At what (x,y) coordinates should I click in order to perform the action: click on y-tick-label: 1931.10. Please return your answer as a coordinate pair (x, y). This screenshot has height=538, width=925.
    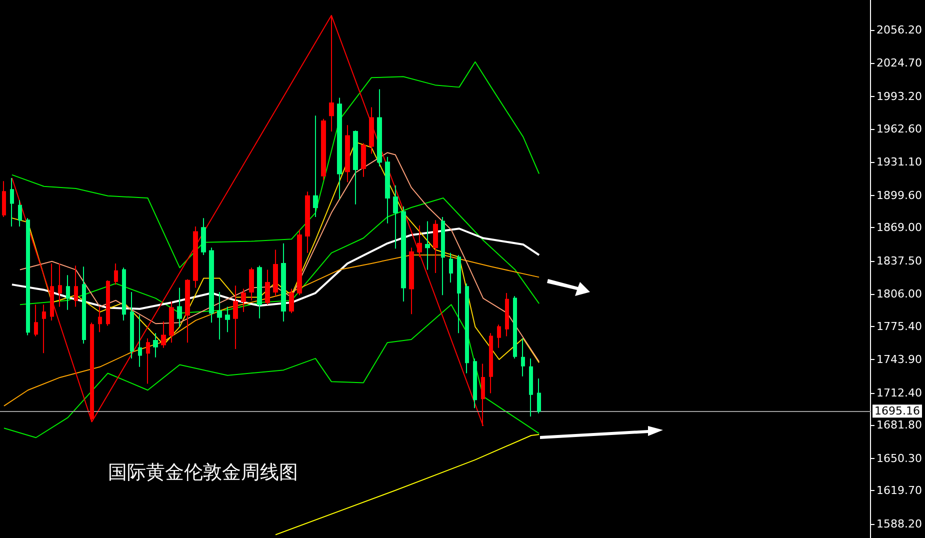
    Looking at the image, I should click on (899, 162).